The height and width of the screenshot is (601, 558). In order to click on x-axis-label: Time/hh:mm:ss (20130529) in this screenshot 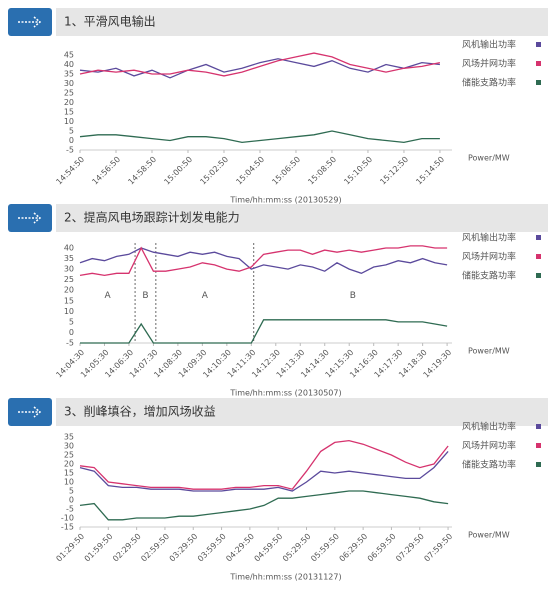, I will do `click(285, 200)`.